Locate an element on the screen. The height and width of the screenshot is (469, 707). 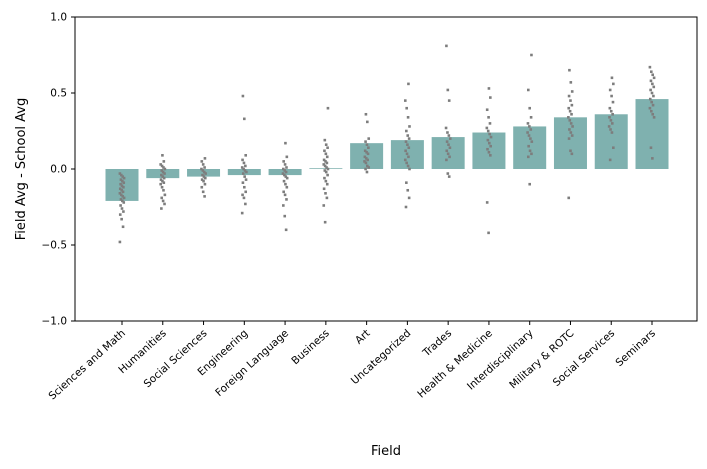
bar is located at coordinates (489, 150).